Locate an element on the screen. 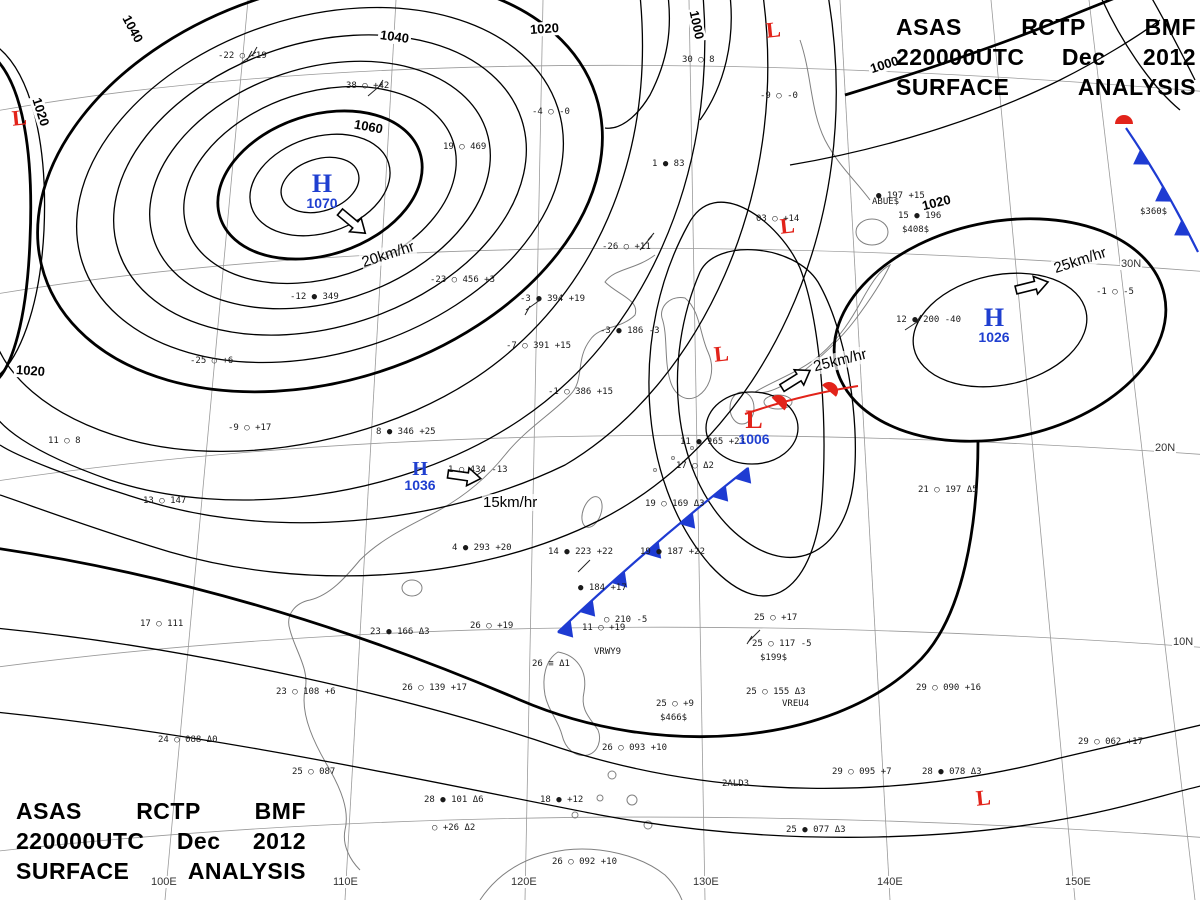  station-plot: 2ALD3 is located at coordinates (736, 784).